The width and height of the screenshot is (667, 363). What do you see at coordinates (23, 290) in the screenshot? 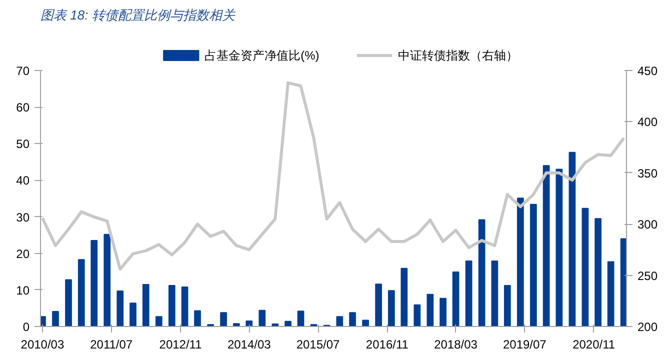
I see `y-tick-label: 10` at bounding box center [23, 290].